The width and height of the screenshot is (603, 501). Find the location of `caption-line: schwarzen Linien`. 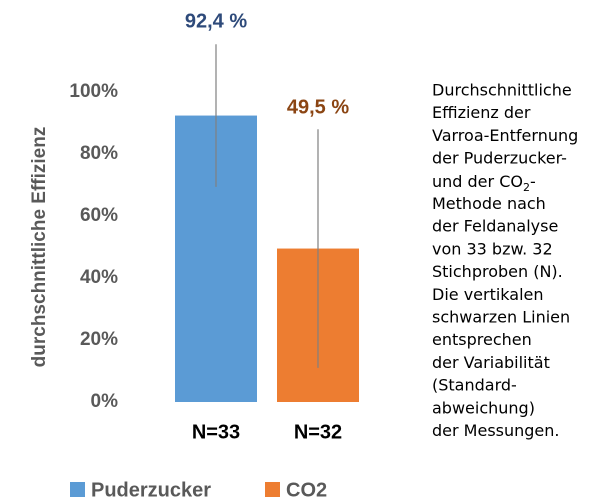

caption-line: schwarzen Linien is located at coordinates (501, 317).